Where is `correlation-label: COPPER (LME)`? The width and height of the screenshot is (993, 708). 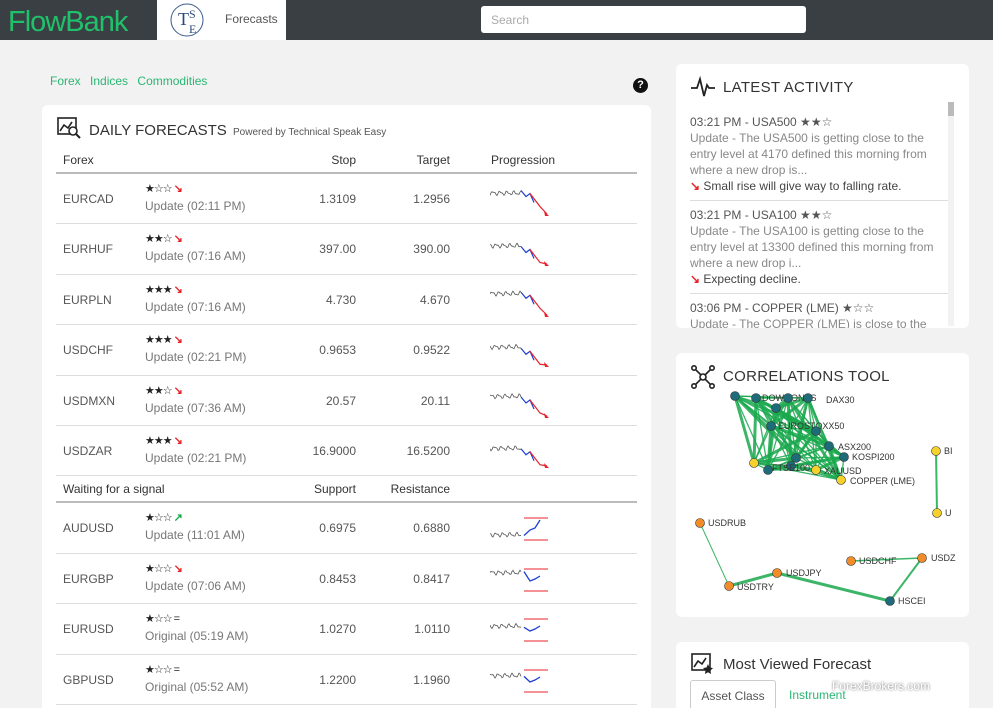 correlation-label: COPPER (LME) is located at coordinates (882, 481).